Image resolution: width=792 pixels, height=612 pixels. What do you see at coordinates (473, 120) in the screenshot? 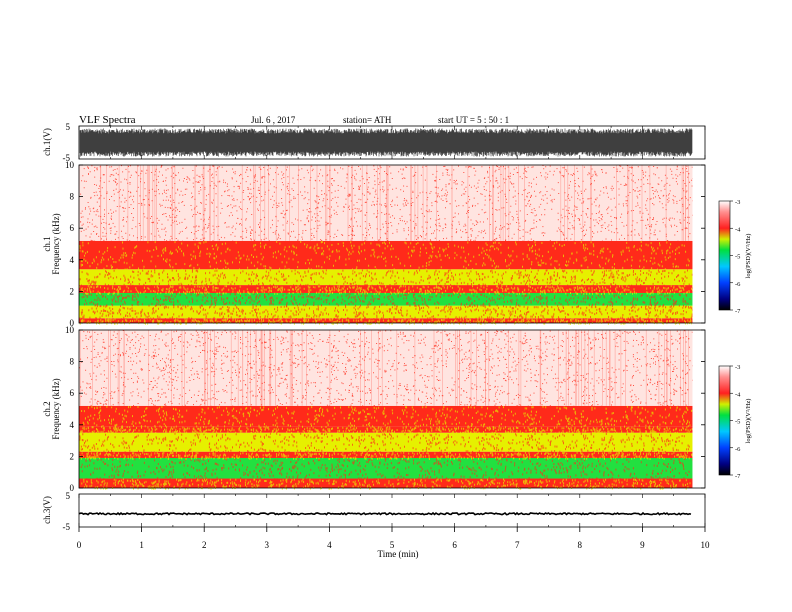
I see `start-time-label: start UT = 5 : 50 : 1` at bounding box center [473, 120].